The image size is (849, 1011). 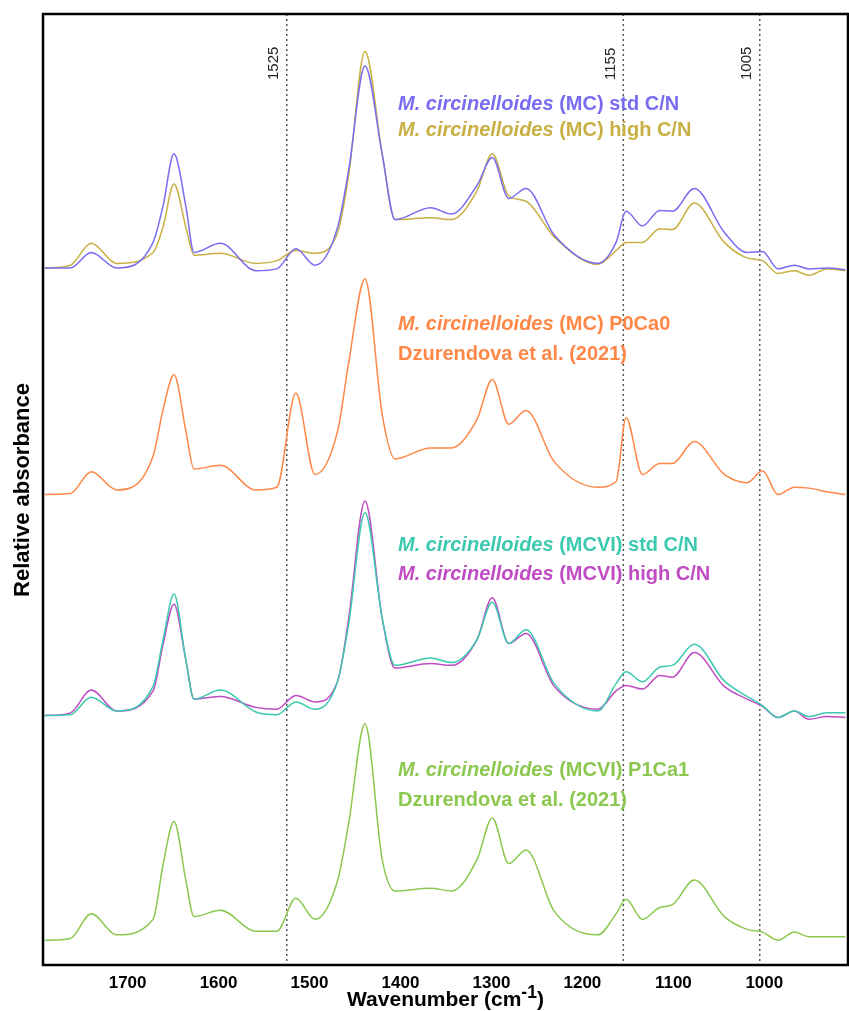 What do you see at coordinates (539, 103) in the screenshot?
I see `series-label: M. circinelloides (MC) std C/N` at bounding box center [539, 103].